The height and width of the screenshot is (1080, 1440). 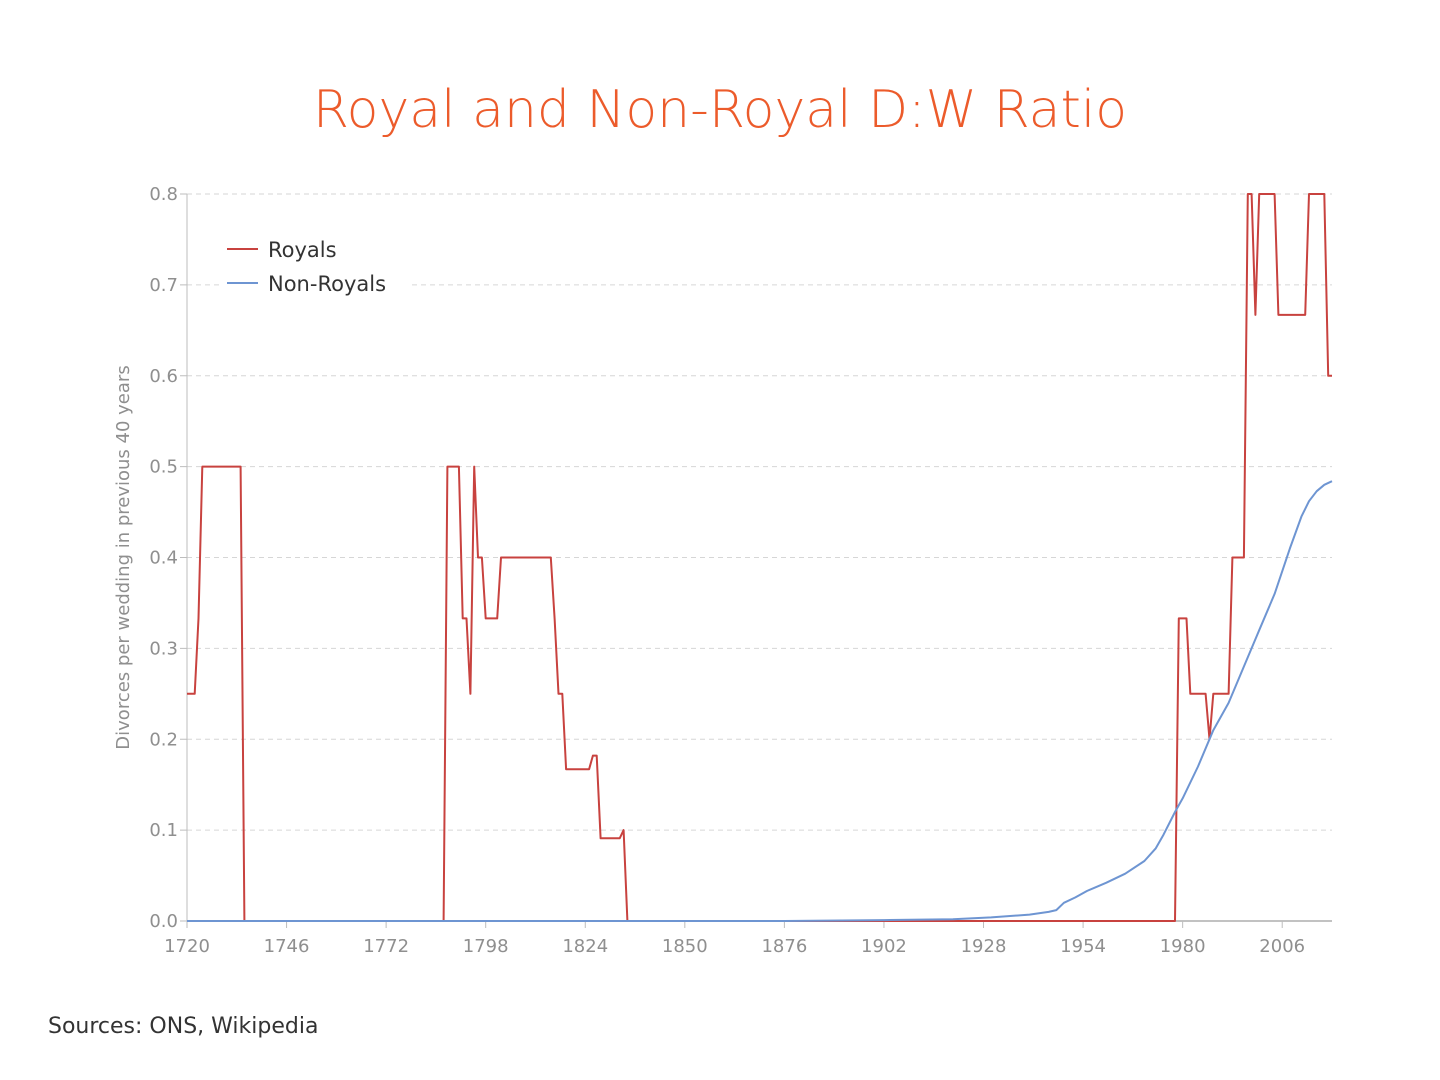 What do you see at coordinates (287, 946) in the screenshot?
I see `x-tick-label: 1746` at bounding box center [287, 946].